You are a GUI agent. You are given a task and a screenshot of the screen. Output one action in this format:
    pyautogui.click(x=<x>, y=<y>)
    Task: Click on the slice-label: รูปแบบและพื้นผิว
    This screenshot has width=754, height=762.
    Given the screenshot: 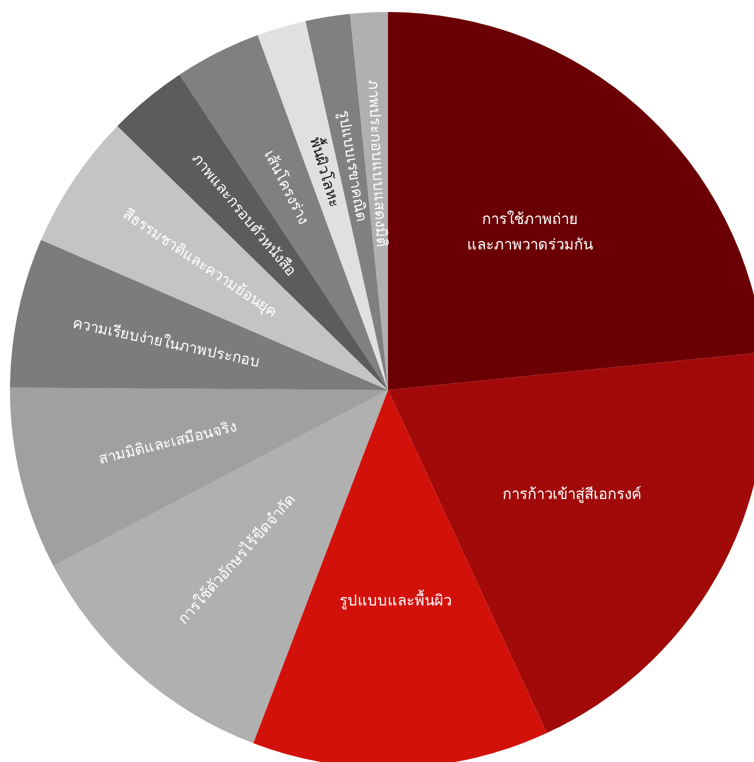 What is the action you would take?
    pyautogui.click(x=395, y=600)
    